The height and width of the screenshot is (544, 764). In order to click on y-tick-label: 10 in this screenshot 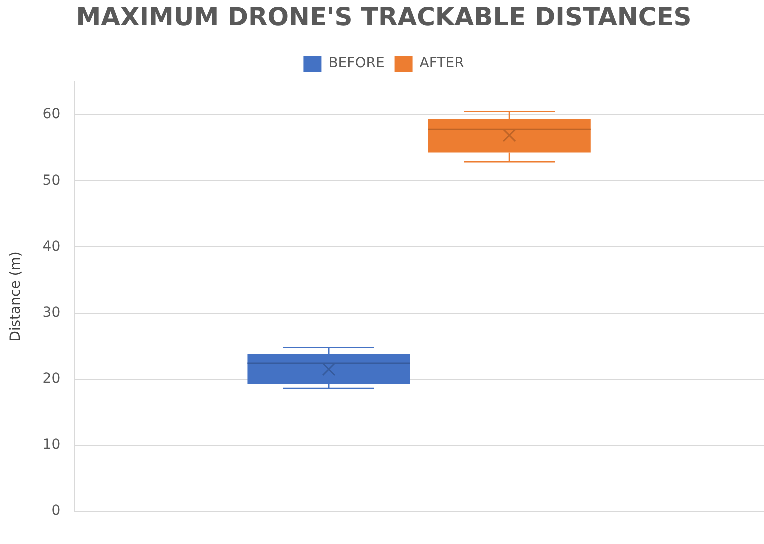, I will do `click(51, 445)`.